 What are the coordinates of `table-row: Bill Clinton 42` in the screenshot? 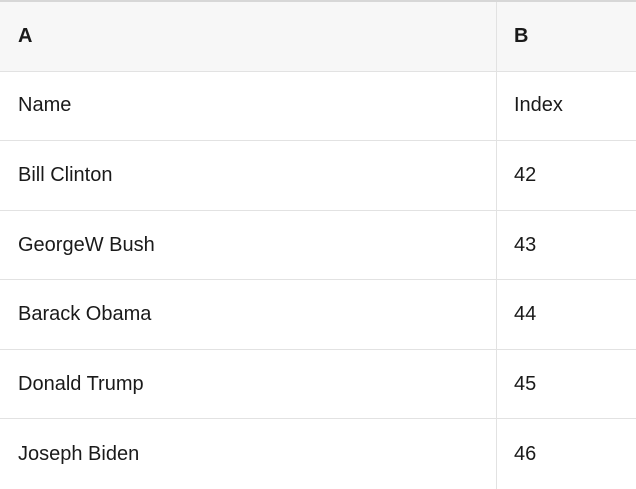 It's located at (318, 176).